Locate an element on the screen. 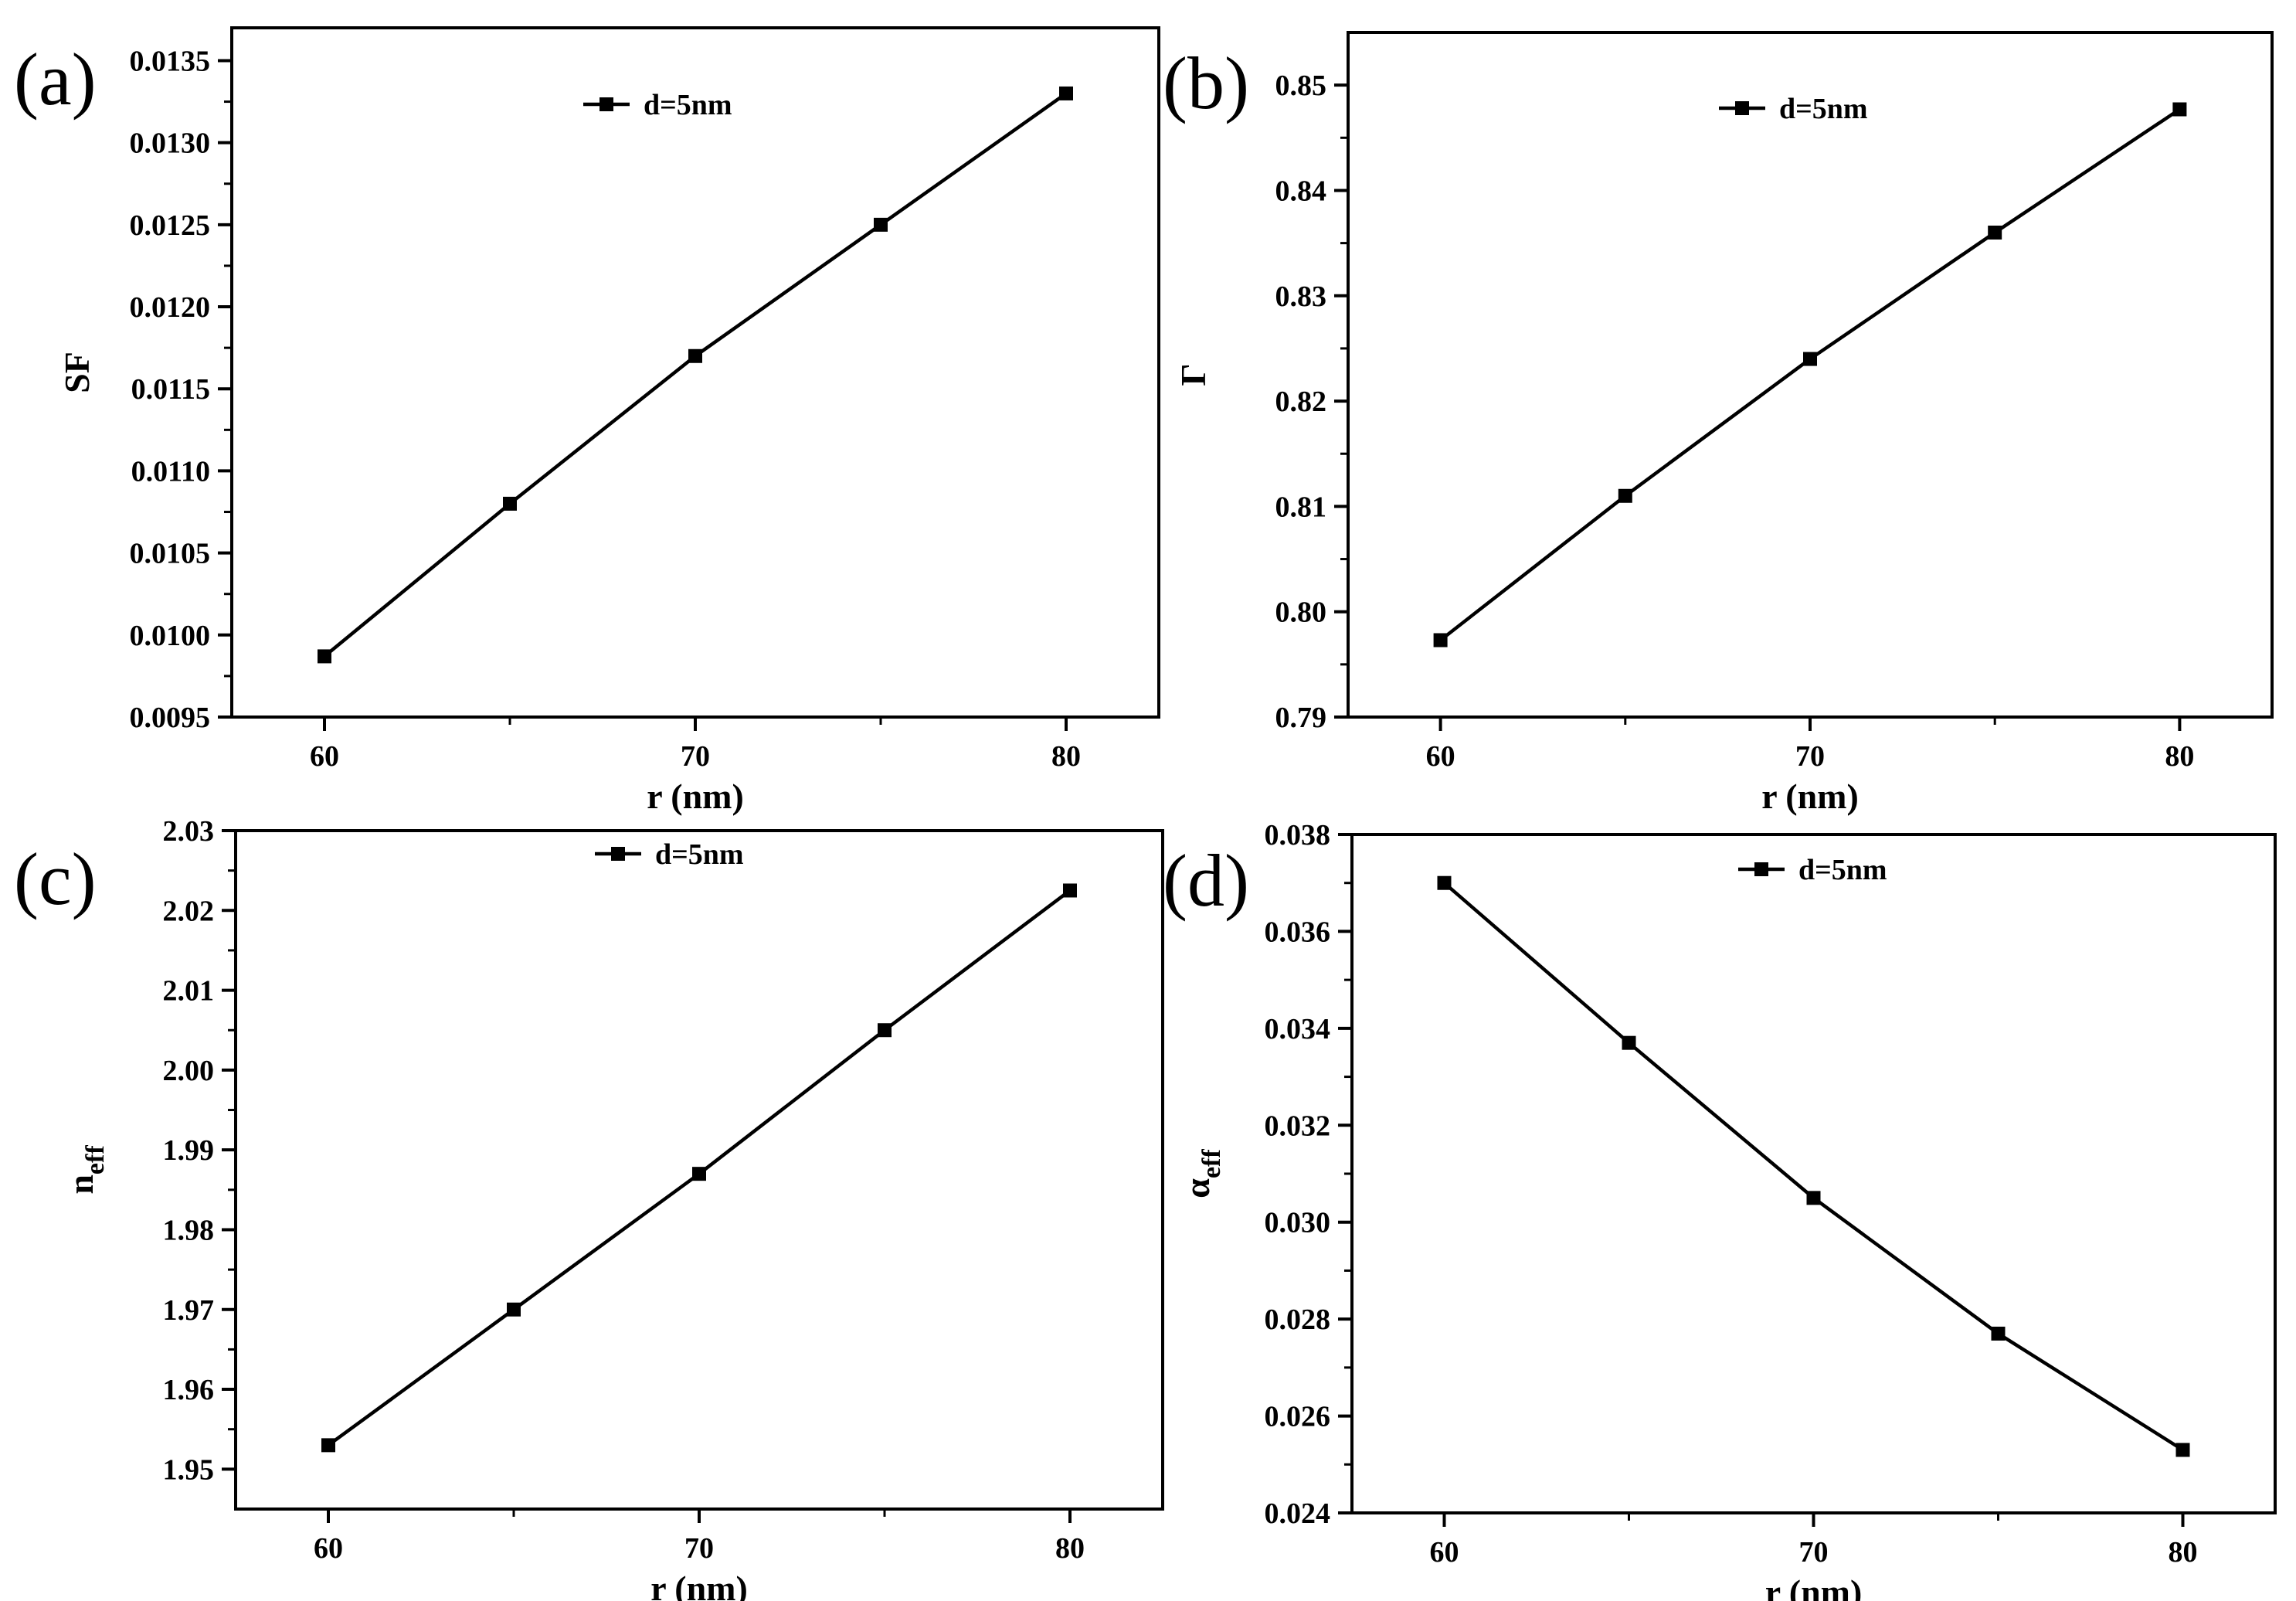 The image size is (2296, 1601). y-tick-label: 0.024 is located at coordinates (1298, 1513).